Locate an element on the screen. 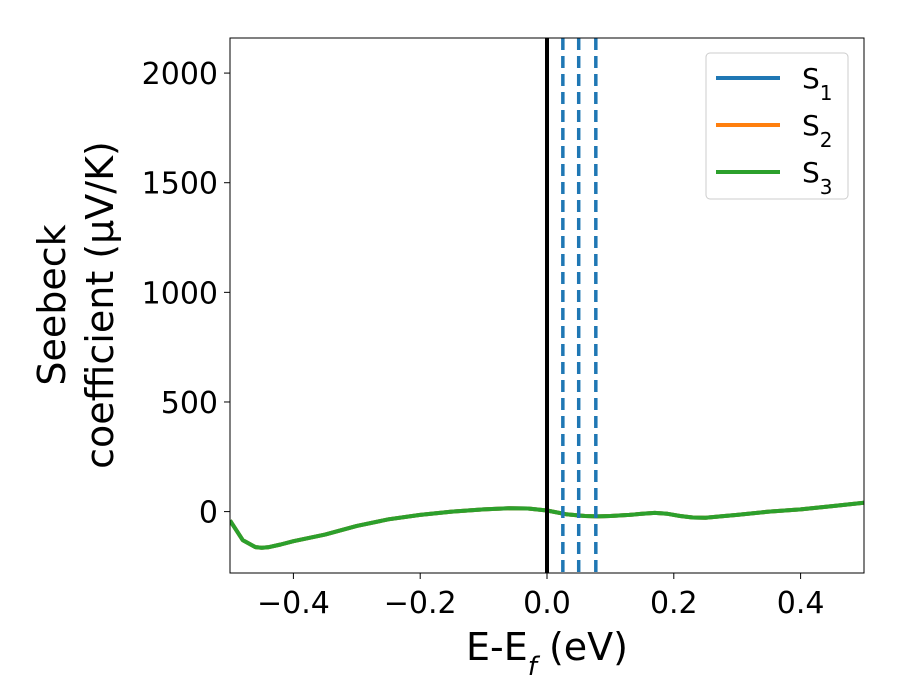 Image resolution: width=900 pixels, height=700 pixels. x-tick-label: 0.2 is located at coordinates (674, 603).